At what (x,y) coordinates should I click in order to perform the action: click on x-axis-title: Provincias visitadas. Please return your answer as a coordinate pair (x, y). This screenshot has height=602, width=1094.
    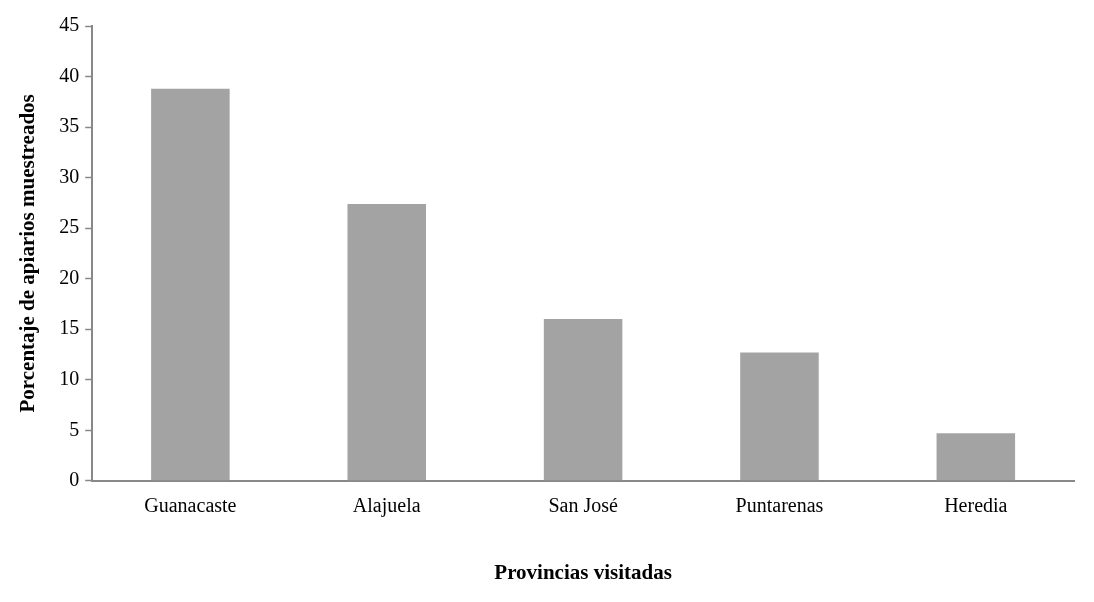
    Looking at the image, I should click on (583, 571).